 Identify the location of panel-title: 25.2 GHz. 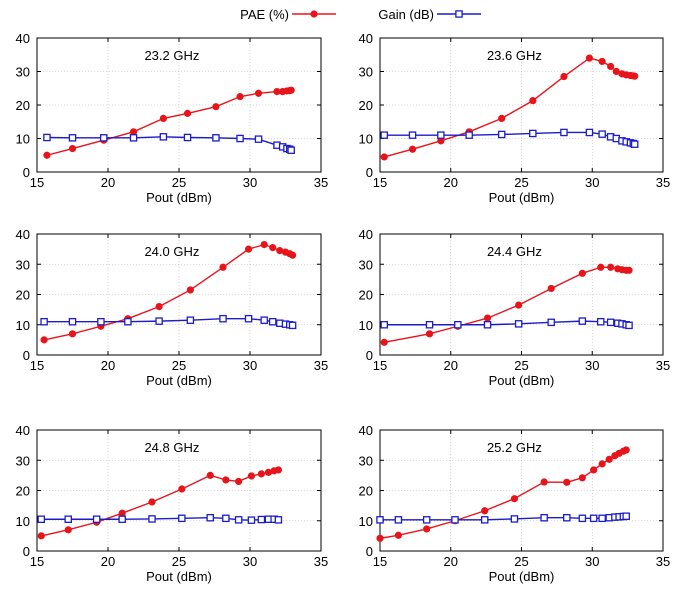
(514, 447).